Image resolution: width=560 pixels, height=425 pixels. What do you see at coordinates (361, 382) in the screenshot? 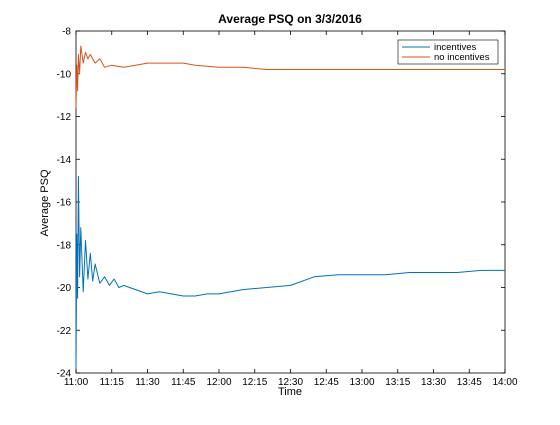
I see `x-tick-label: 13:00` at bounding box center [361, 382].